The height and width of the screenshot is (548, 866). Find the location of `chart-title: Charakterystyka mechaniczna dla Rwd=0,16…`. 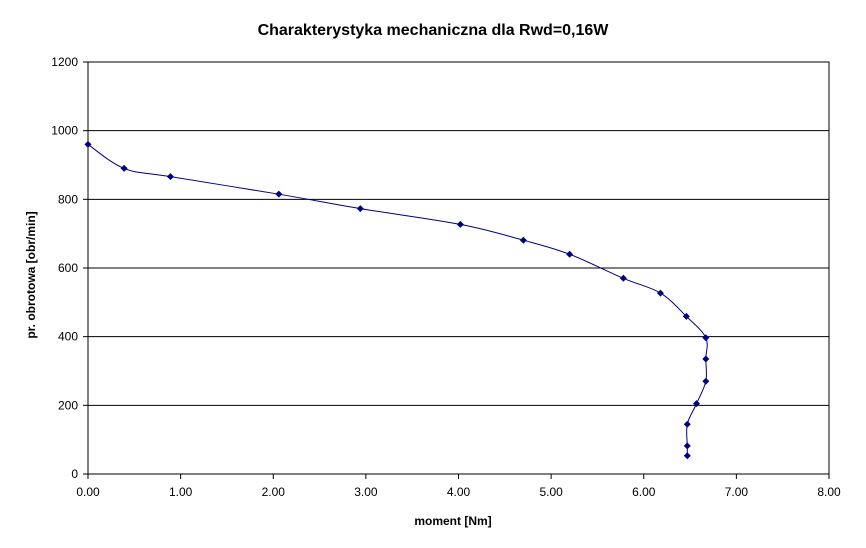

chart-title: Charakterystyka mechaniczna dla Rwd=0,16… is located at coordinates (434, 30).